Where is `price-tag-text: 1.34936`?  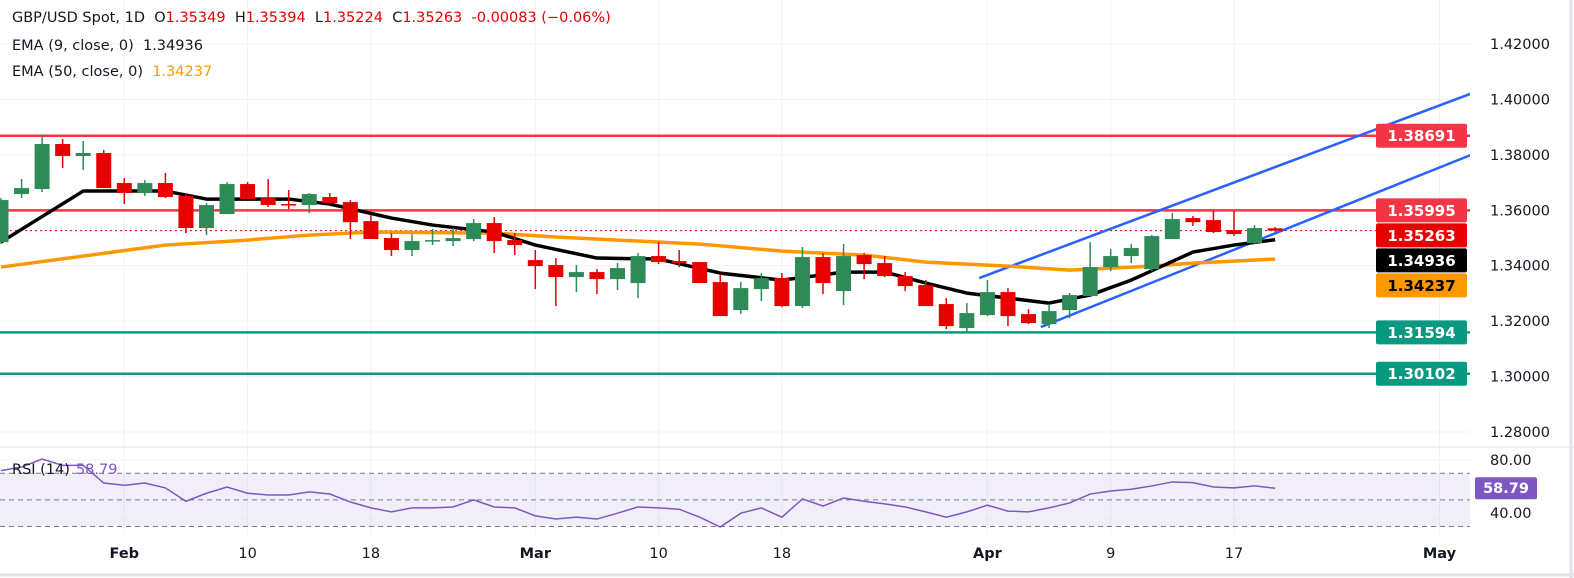
price-tag-text: 1.34936 is located at coordinates (1421, 261).